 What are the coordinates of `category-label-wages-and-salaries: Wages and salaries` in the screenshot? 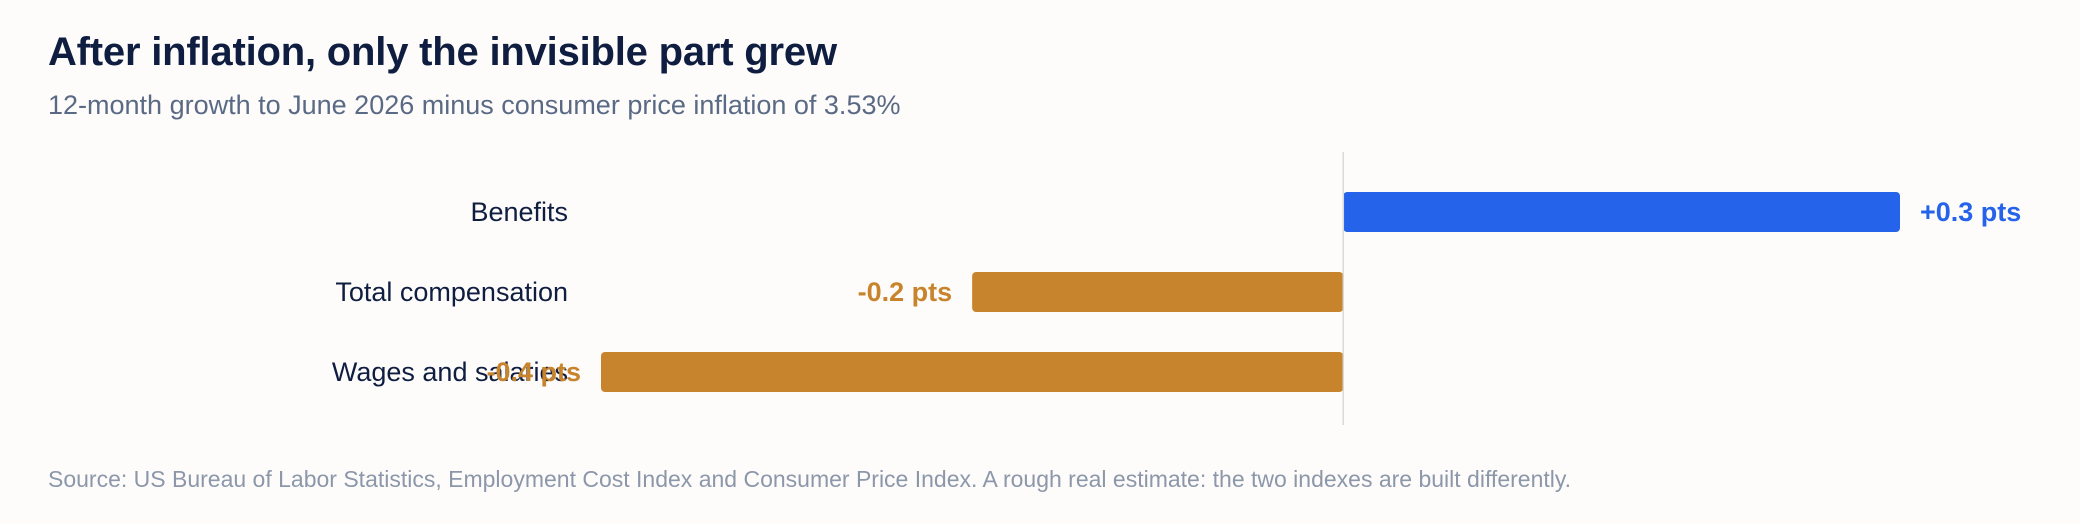 It's located at (450, 372).